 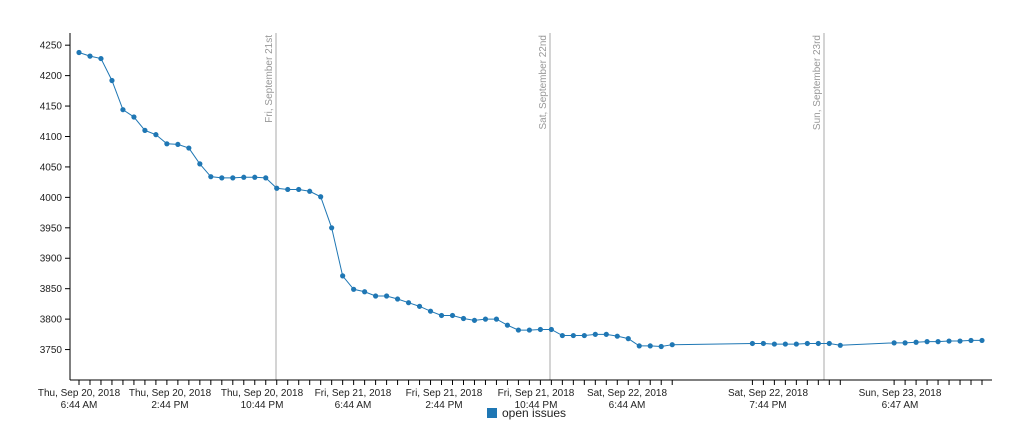 What do you see at coordinates (534, 413) in the screenshot?
I see `legend-label: open issues` at bounding box center [534, 413].